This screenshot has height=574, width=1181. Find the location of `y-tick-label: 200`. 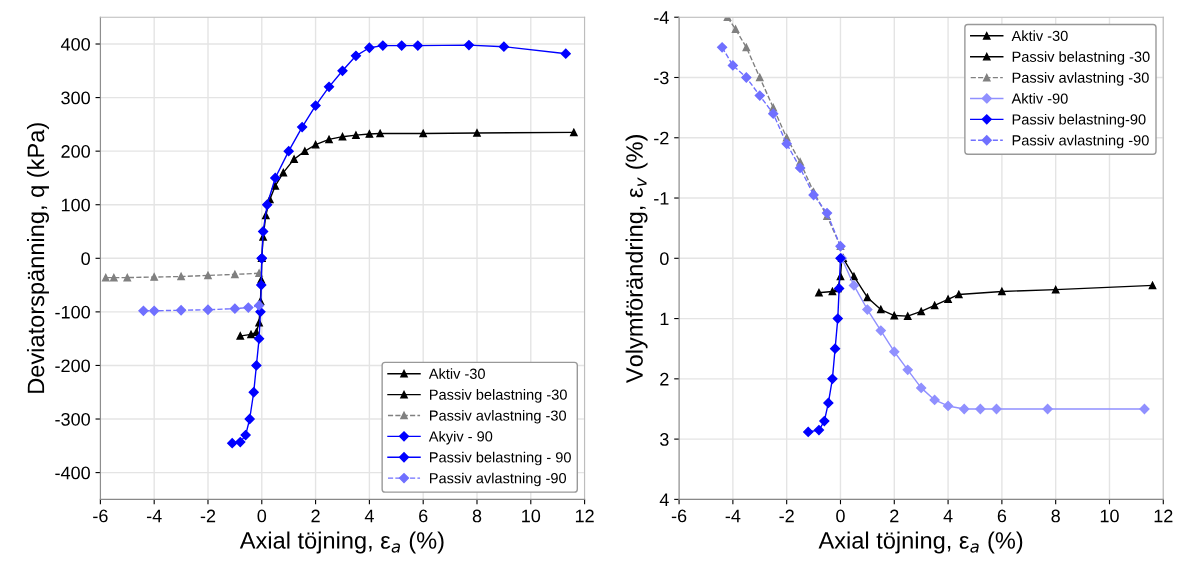

y-tick-label: 200 is located at coordinates (75, 151).